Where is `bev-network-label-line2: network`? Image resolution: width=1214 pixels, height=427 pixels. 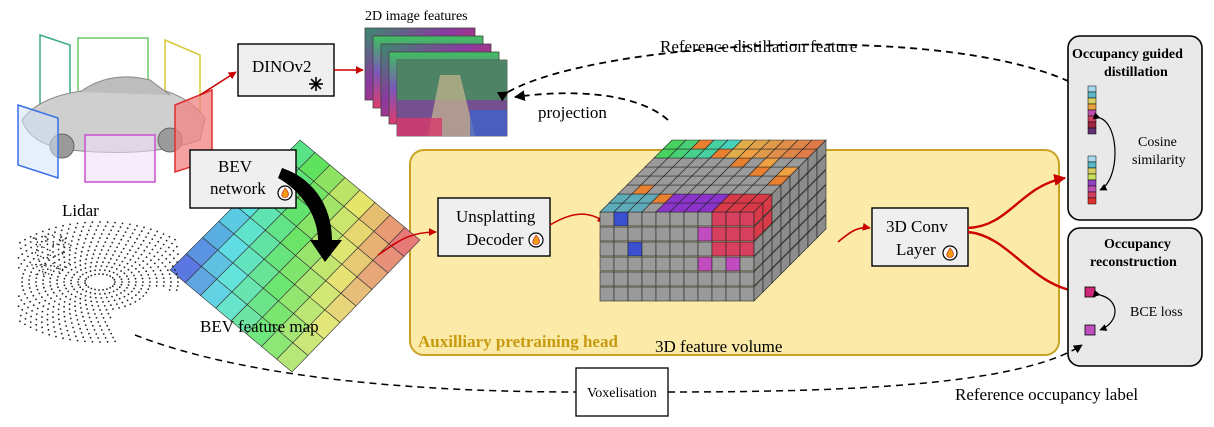 bev-network-label-line2: network is located at coordinates (238, 188).